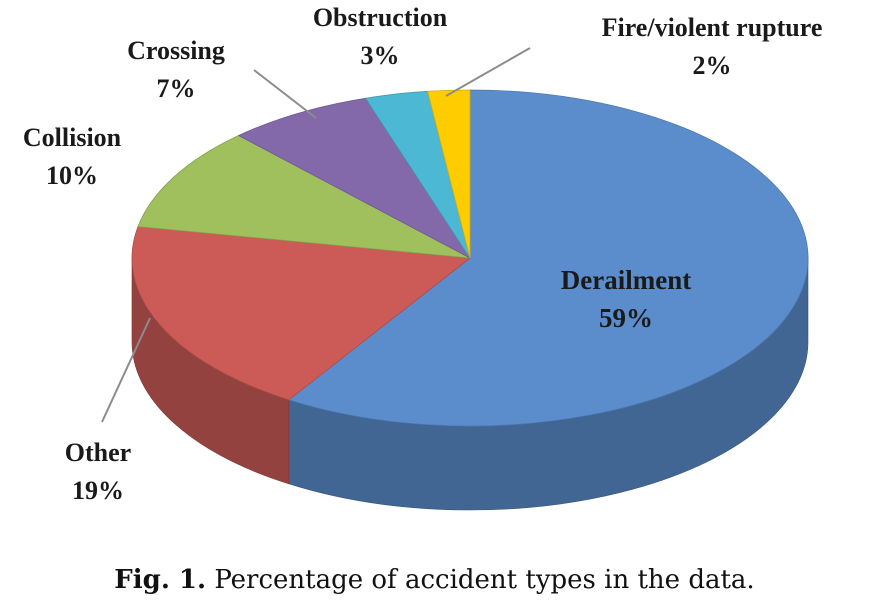 This screenshot has width=869, height=612. I want to click on pie-slice-other, so click(301, 313).